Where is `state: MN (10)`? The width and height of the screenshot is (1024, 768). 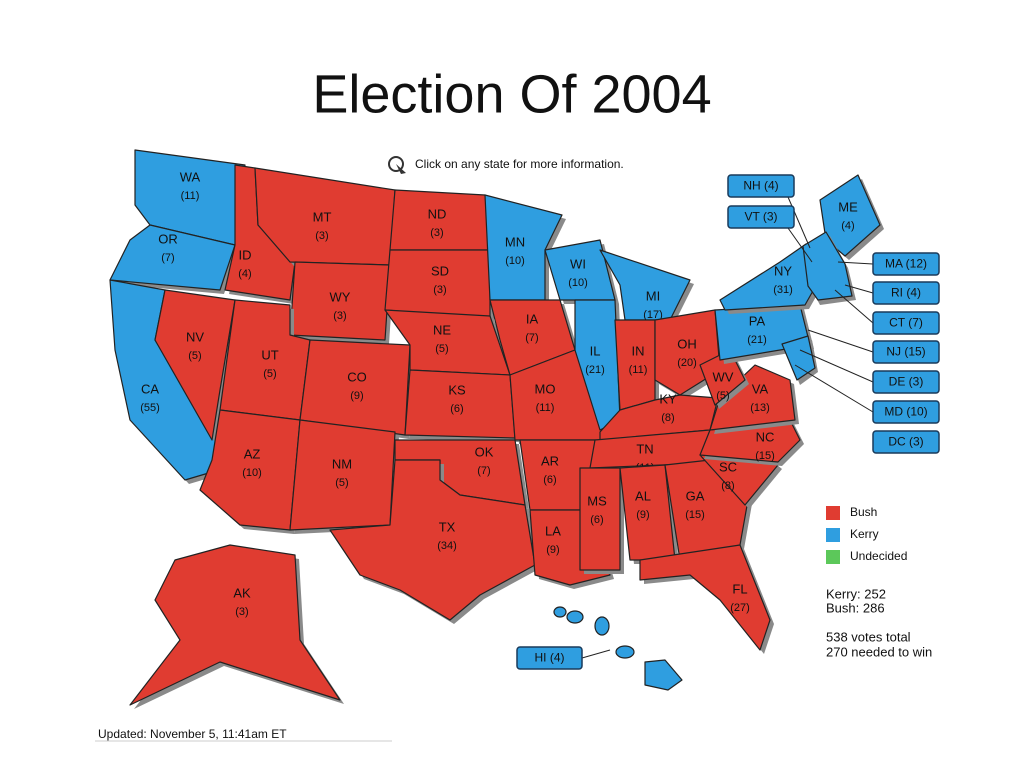 state: MN (10) is located at coordinates (525, 249).